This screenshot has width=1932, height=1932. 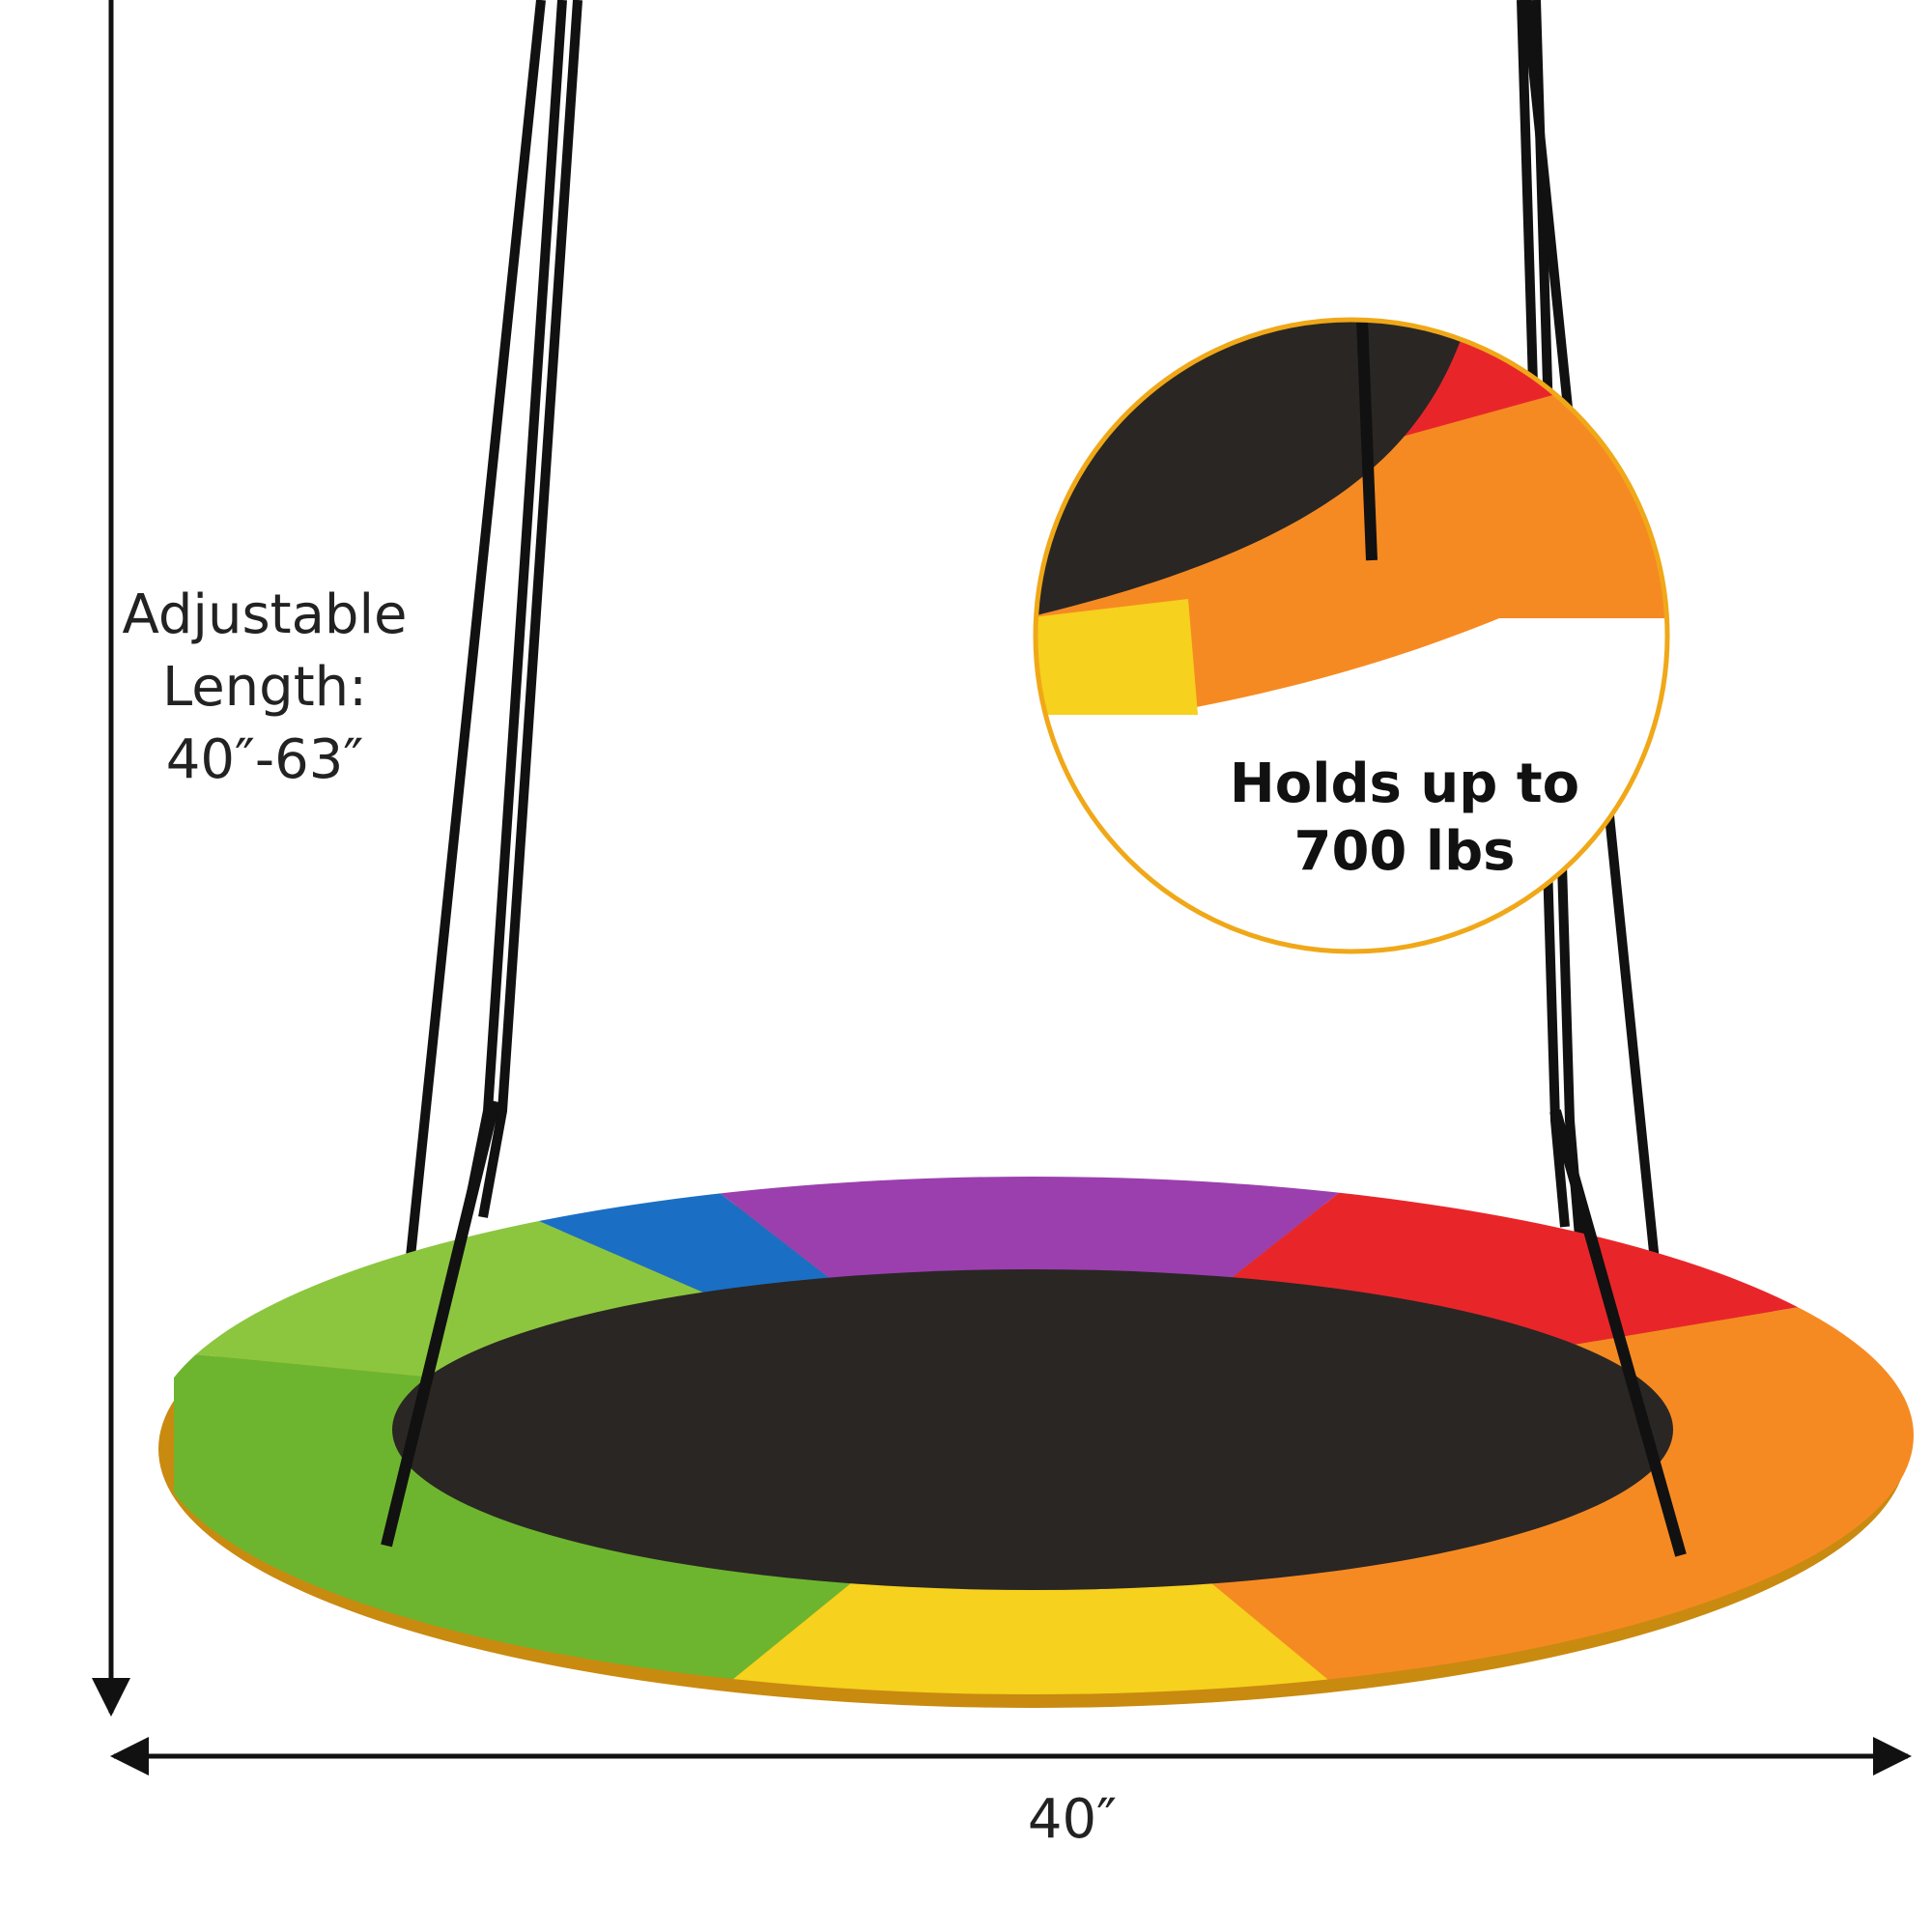 I want to click on width-label: 40″, so click(x=1072, y=1819).